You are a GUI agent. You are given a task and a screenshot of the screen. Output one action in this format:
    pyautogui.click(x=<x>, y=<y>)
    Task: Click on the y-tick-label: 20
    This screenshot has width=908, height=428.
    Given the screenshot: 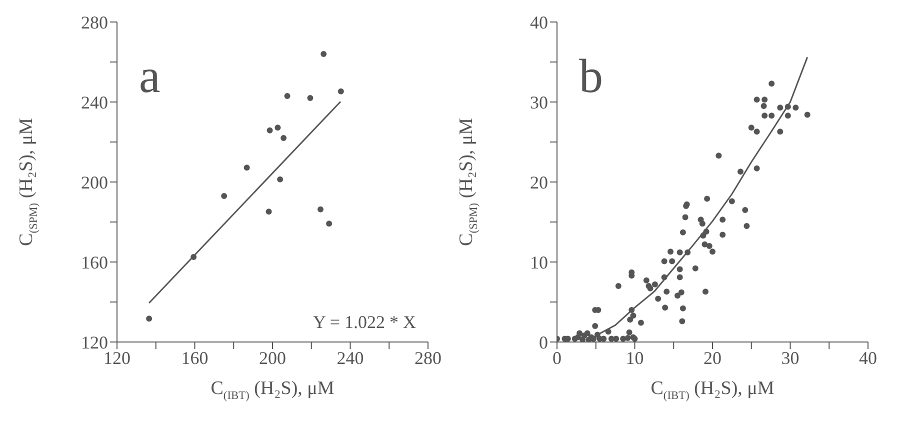 What is the action you would take?
    pyautogui.click(x=539, y=182)
    